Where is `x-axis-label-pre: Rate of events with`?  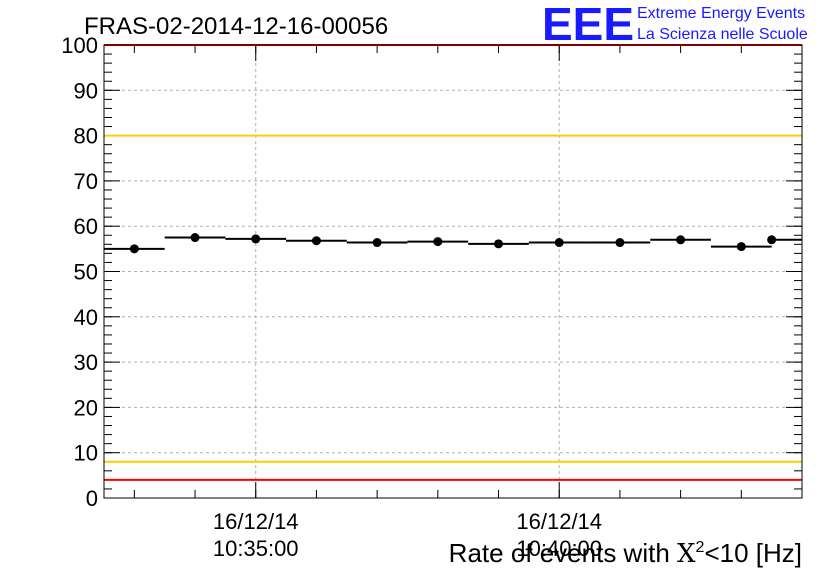 x-axis-label-pre: Rate of events with is located at coordinates (563, 553).